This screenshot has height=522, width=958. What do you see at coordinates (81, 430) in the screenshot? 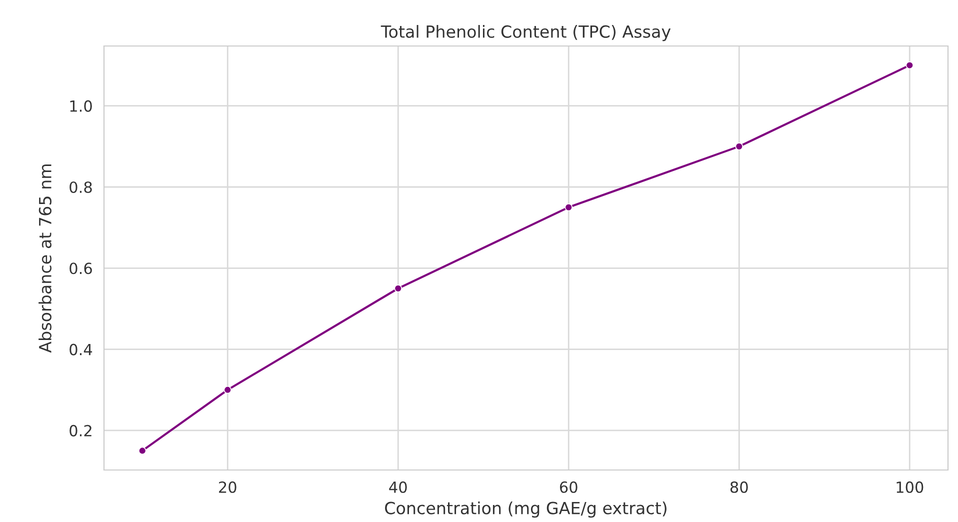
I see `y-tick-label: 0.2` at bounding box center [81, 430].